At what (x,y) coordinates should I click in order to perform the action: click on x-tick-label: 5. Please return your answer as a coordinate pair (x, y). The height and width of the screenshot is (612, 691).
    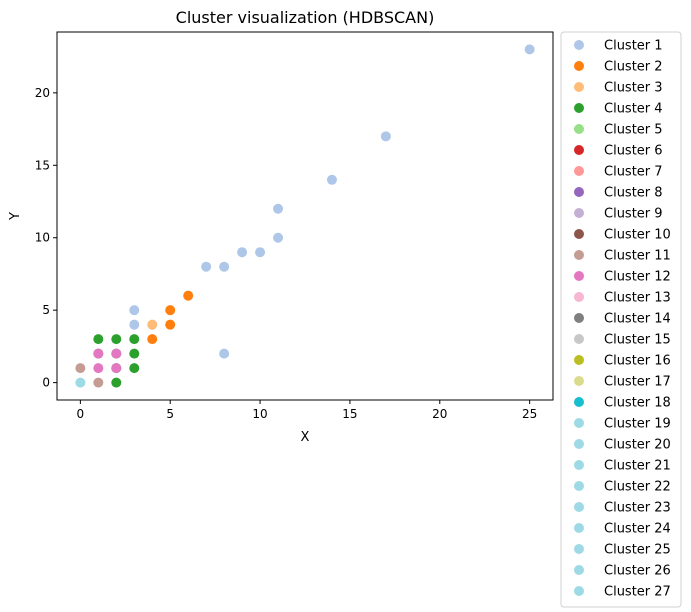
    Looking at the image, I should click on (170, 414).